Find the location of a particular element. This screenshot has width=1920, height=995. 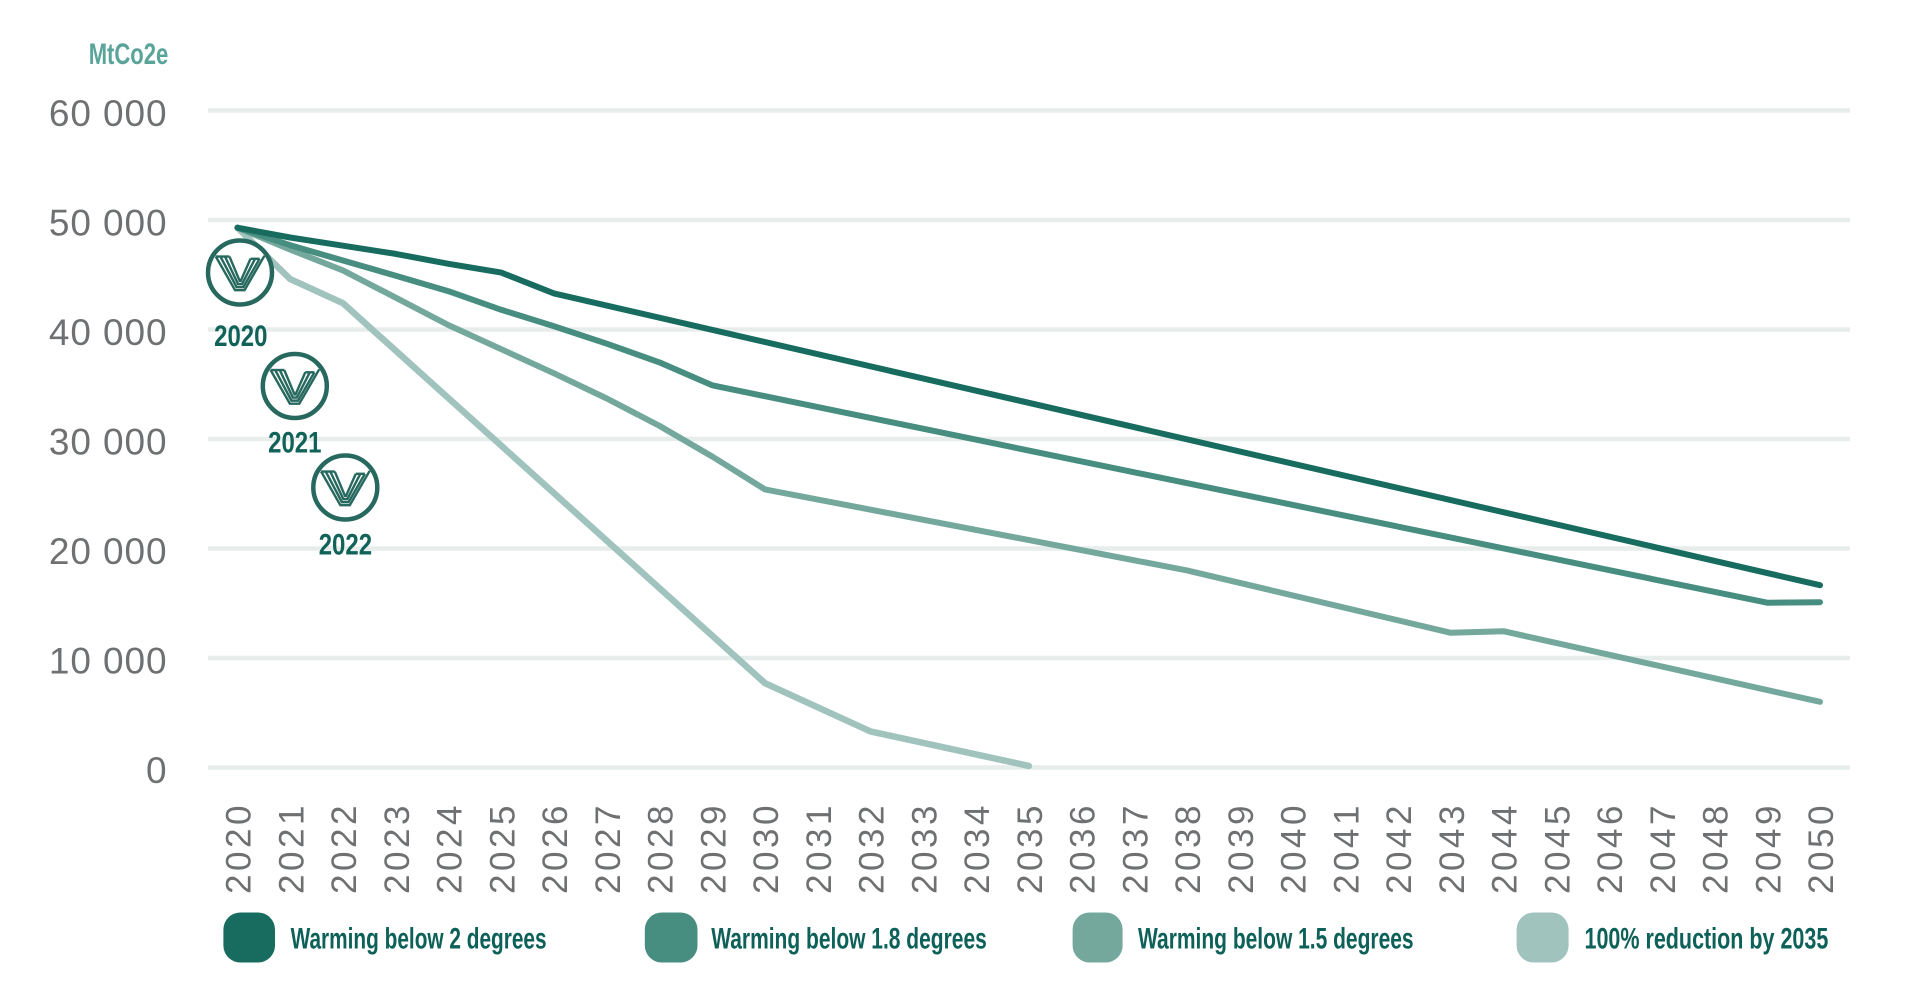

svg-text: 2030 is located at coordinates (766, 848).